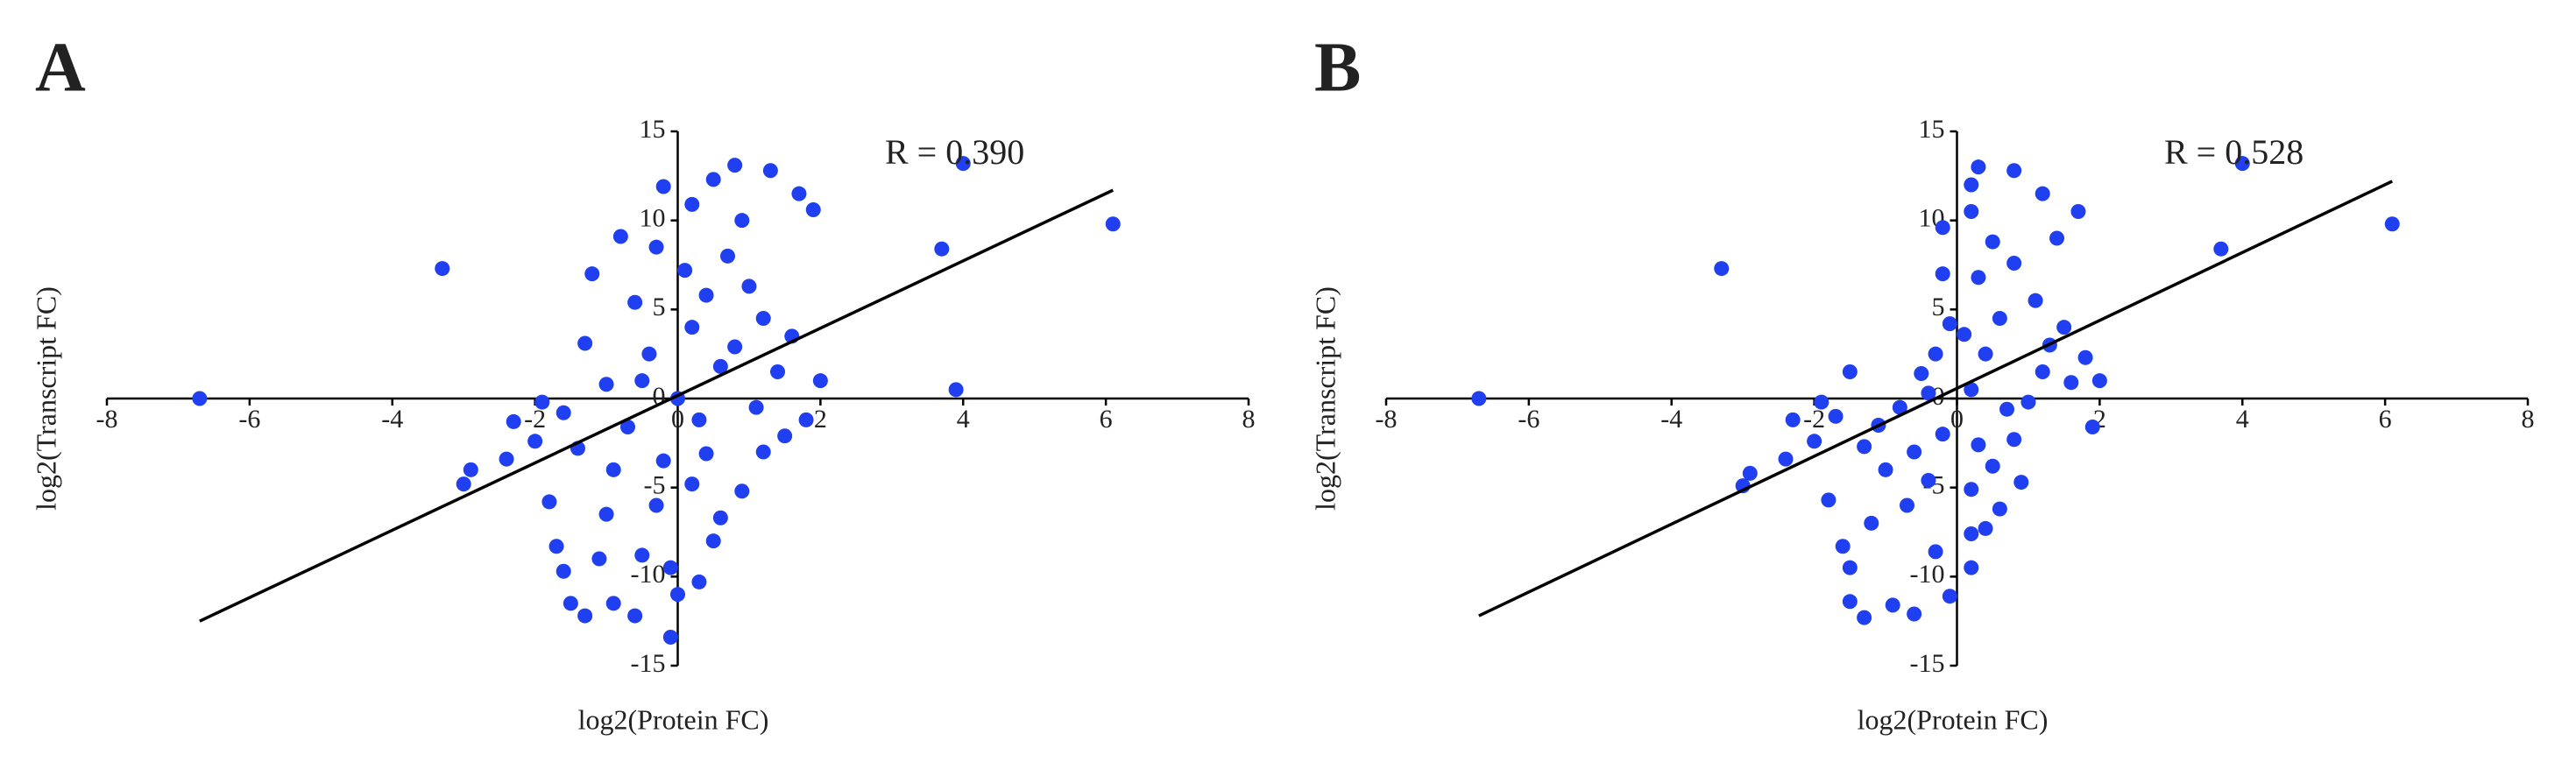 The height and width of the screenshot is (762, 2576). Describe the element at coordinates (60, 67) in the screenshot. I see `panel-label: A` at that location.